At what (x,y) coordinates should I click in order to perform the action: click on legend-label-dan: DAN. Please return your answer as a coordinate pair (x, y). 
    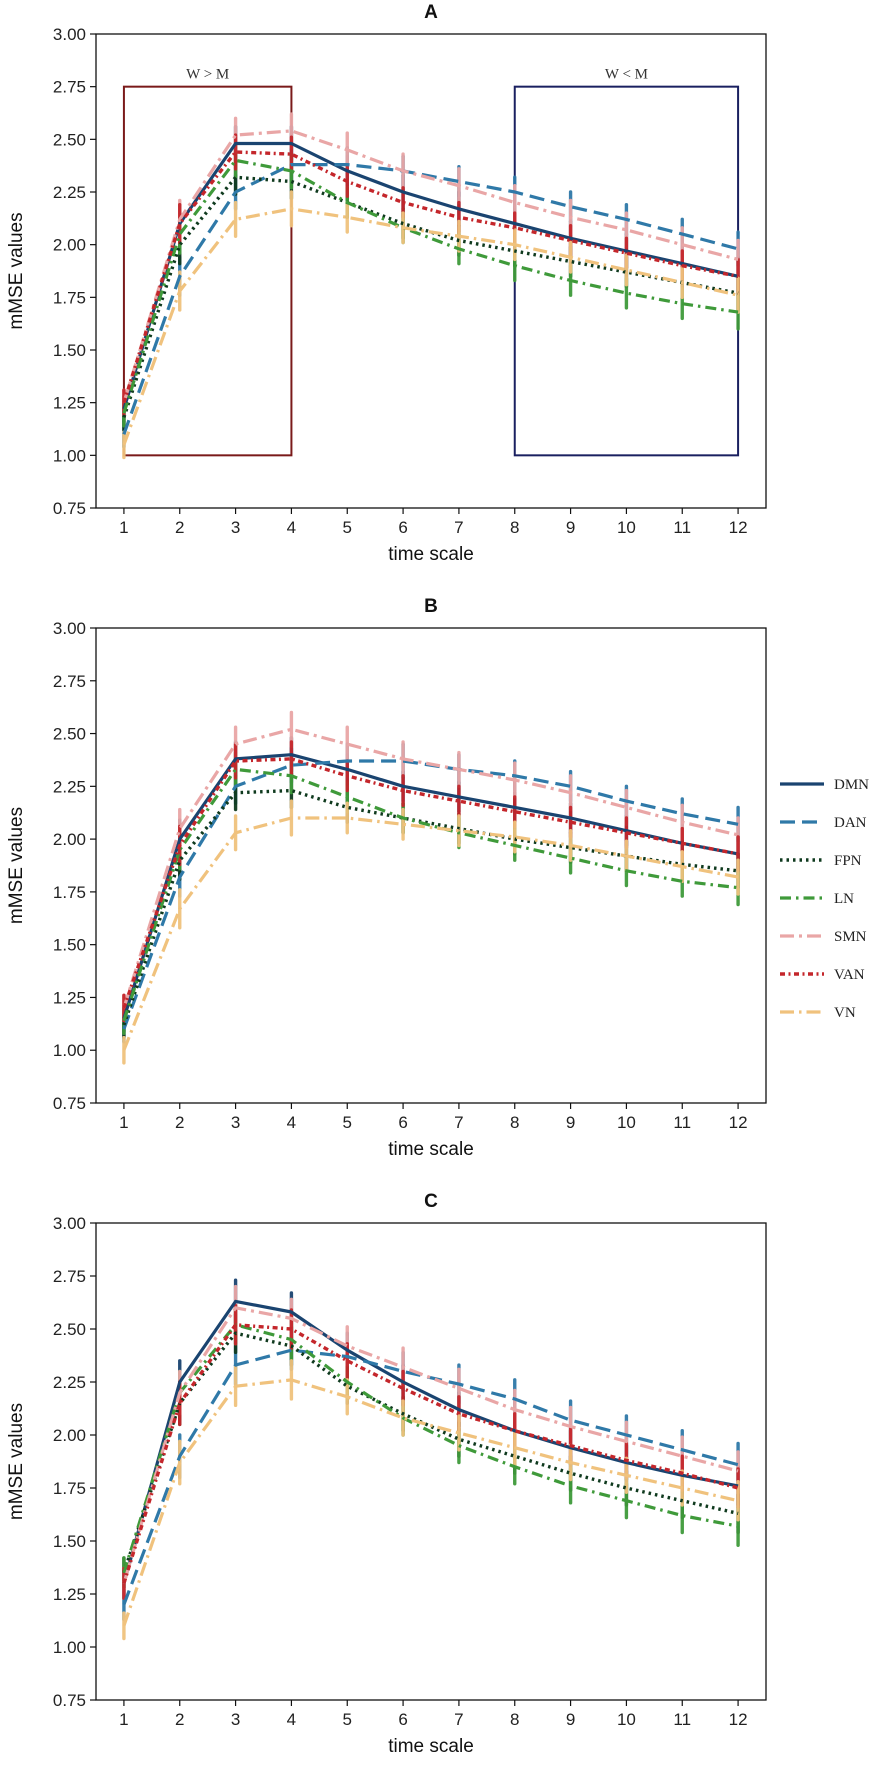
    Looking at the image, I should click on (850, 823).